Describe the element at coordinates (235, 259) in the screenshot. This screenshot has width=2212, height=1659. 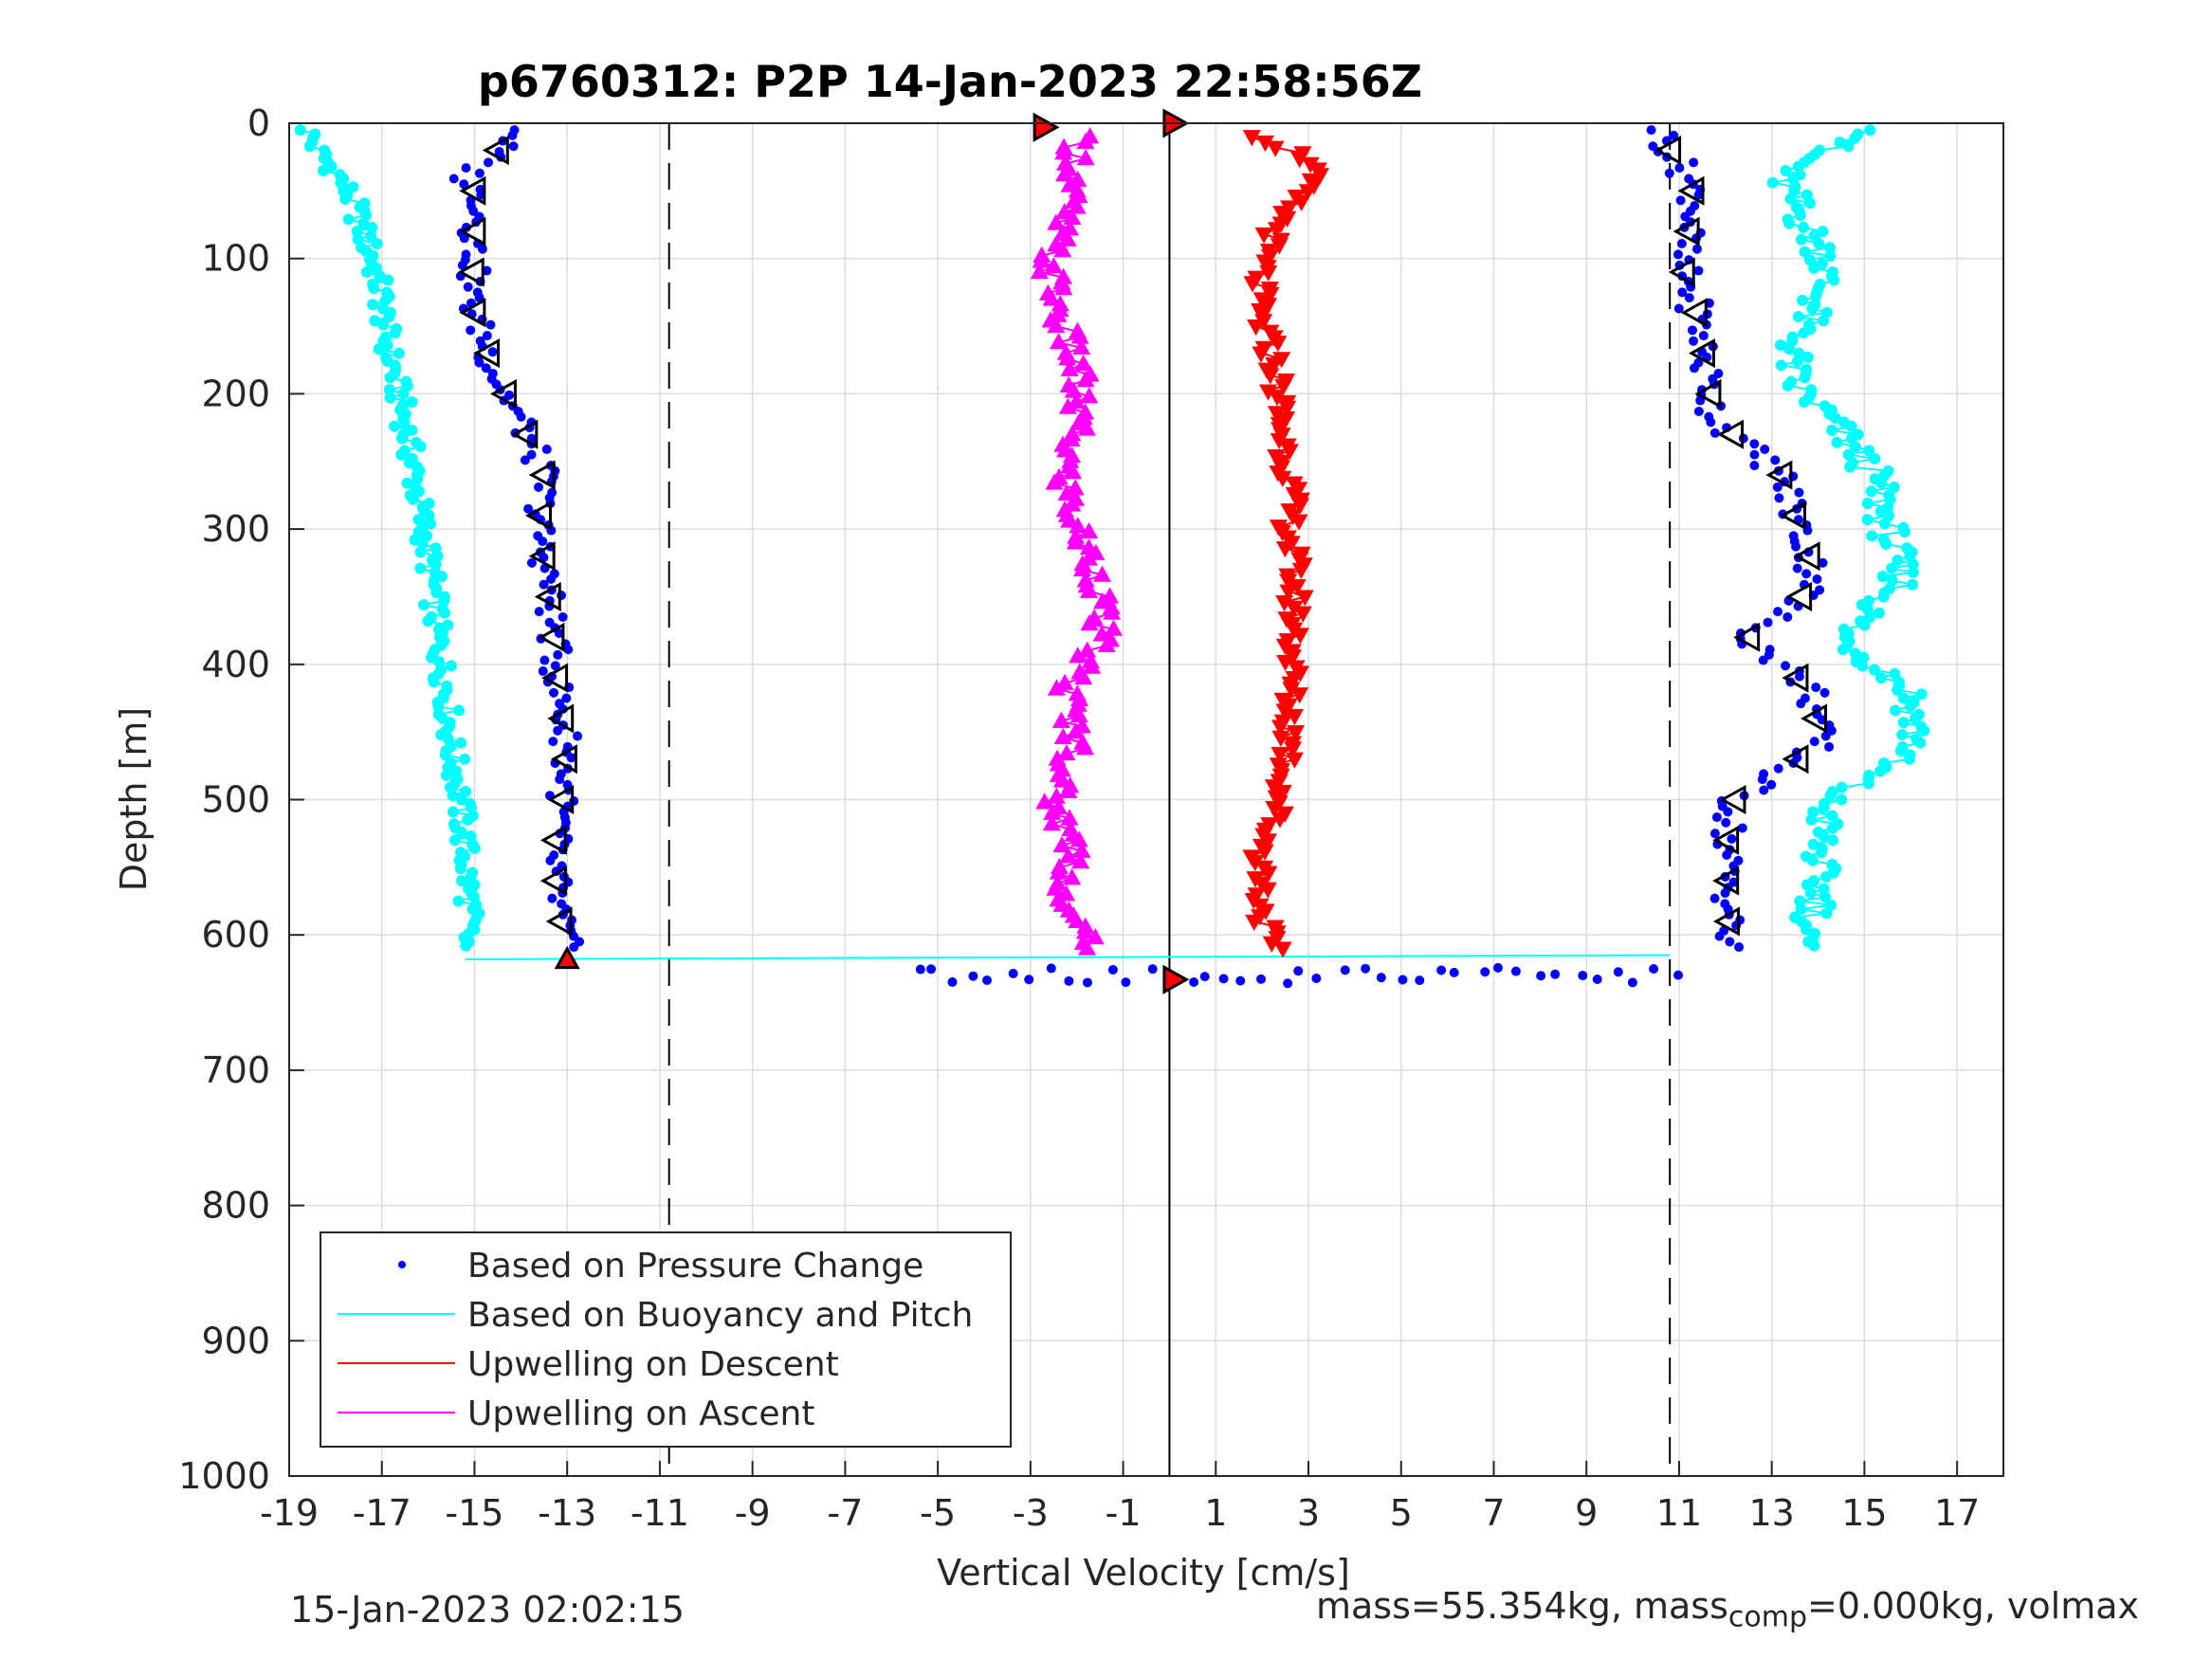
I see `y-tick-label: 100` at that location.